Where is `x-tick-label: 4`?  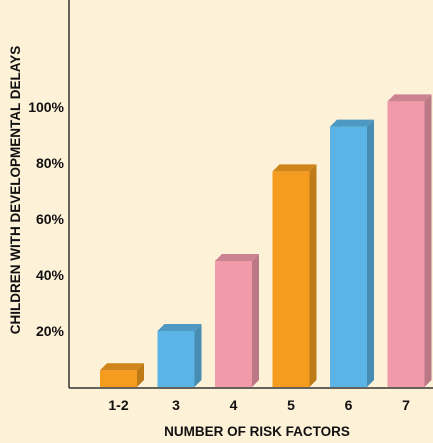
x-tick-label: 4 is located at coordinates (234, 405).